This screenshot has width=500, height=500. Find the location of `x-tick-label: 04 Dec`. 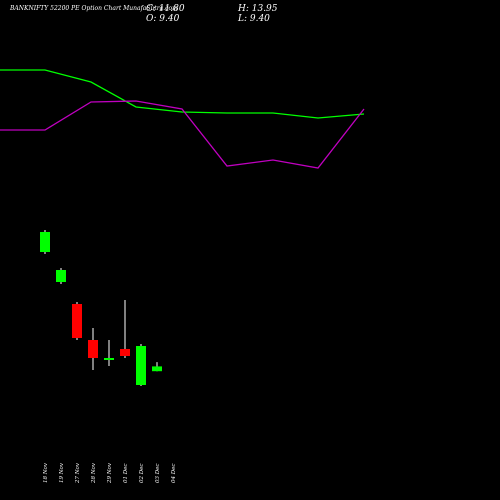

x-tick-label: 04 Dec is located at coordinates (174, 474).